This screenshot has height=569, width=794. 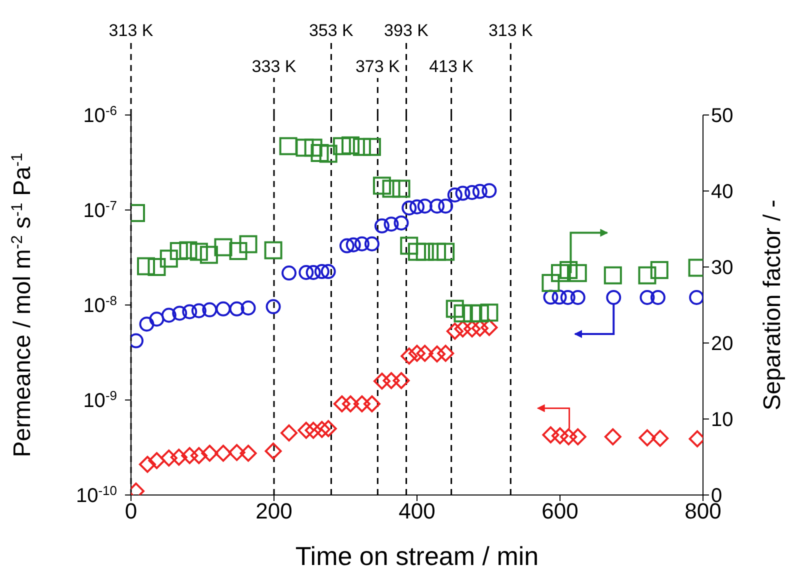 What do you see at coordinates (100, 210) in the screenshot?
I see `y-tick-label: 10$^{-7}$` at bounding box center [100, 210].